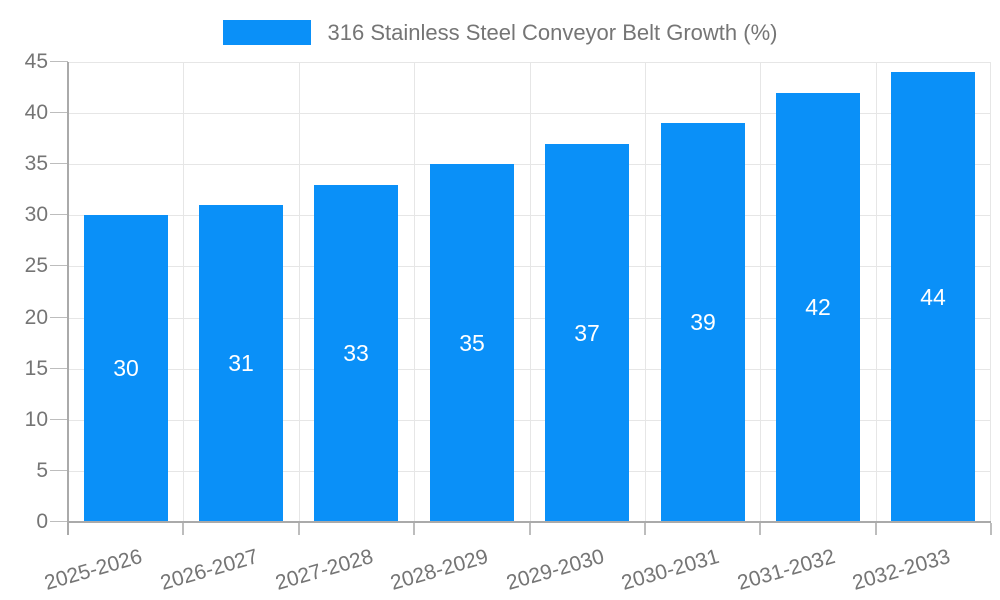 The image size is (1000, 600). I want to click on x-axis-tick-label: 2032-2033, so click(901, 570).